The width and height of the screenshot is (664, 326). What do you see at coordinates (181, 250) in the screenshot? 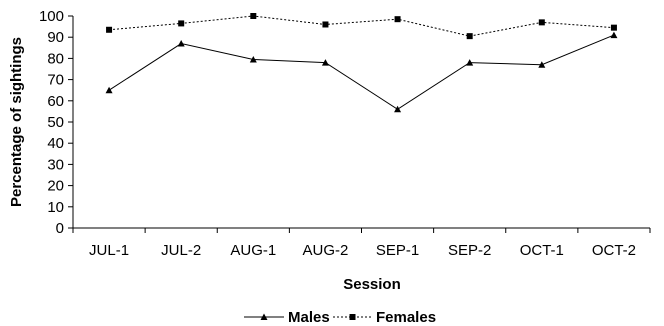
I see `x-tick-label: JUL-2` at bounding box center [181, 250].